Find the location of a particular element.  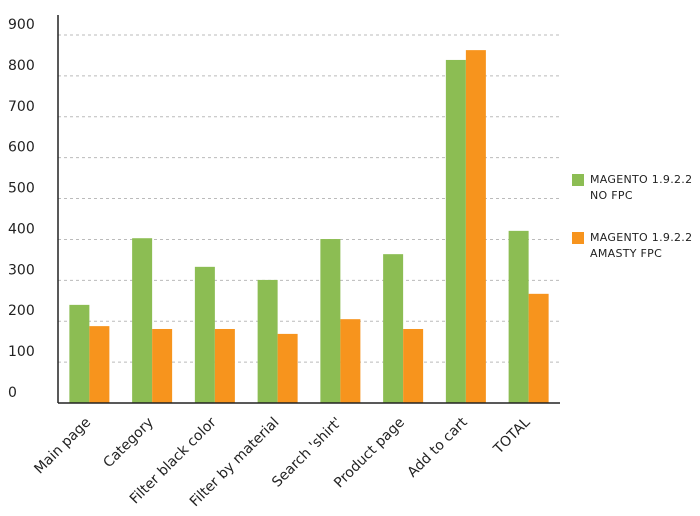

legend-entry: MAGENTO 1.9.2.2 AMASTY FPC is located at coordinates (636, 246).